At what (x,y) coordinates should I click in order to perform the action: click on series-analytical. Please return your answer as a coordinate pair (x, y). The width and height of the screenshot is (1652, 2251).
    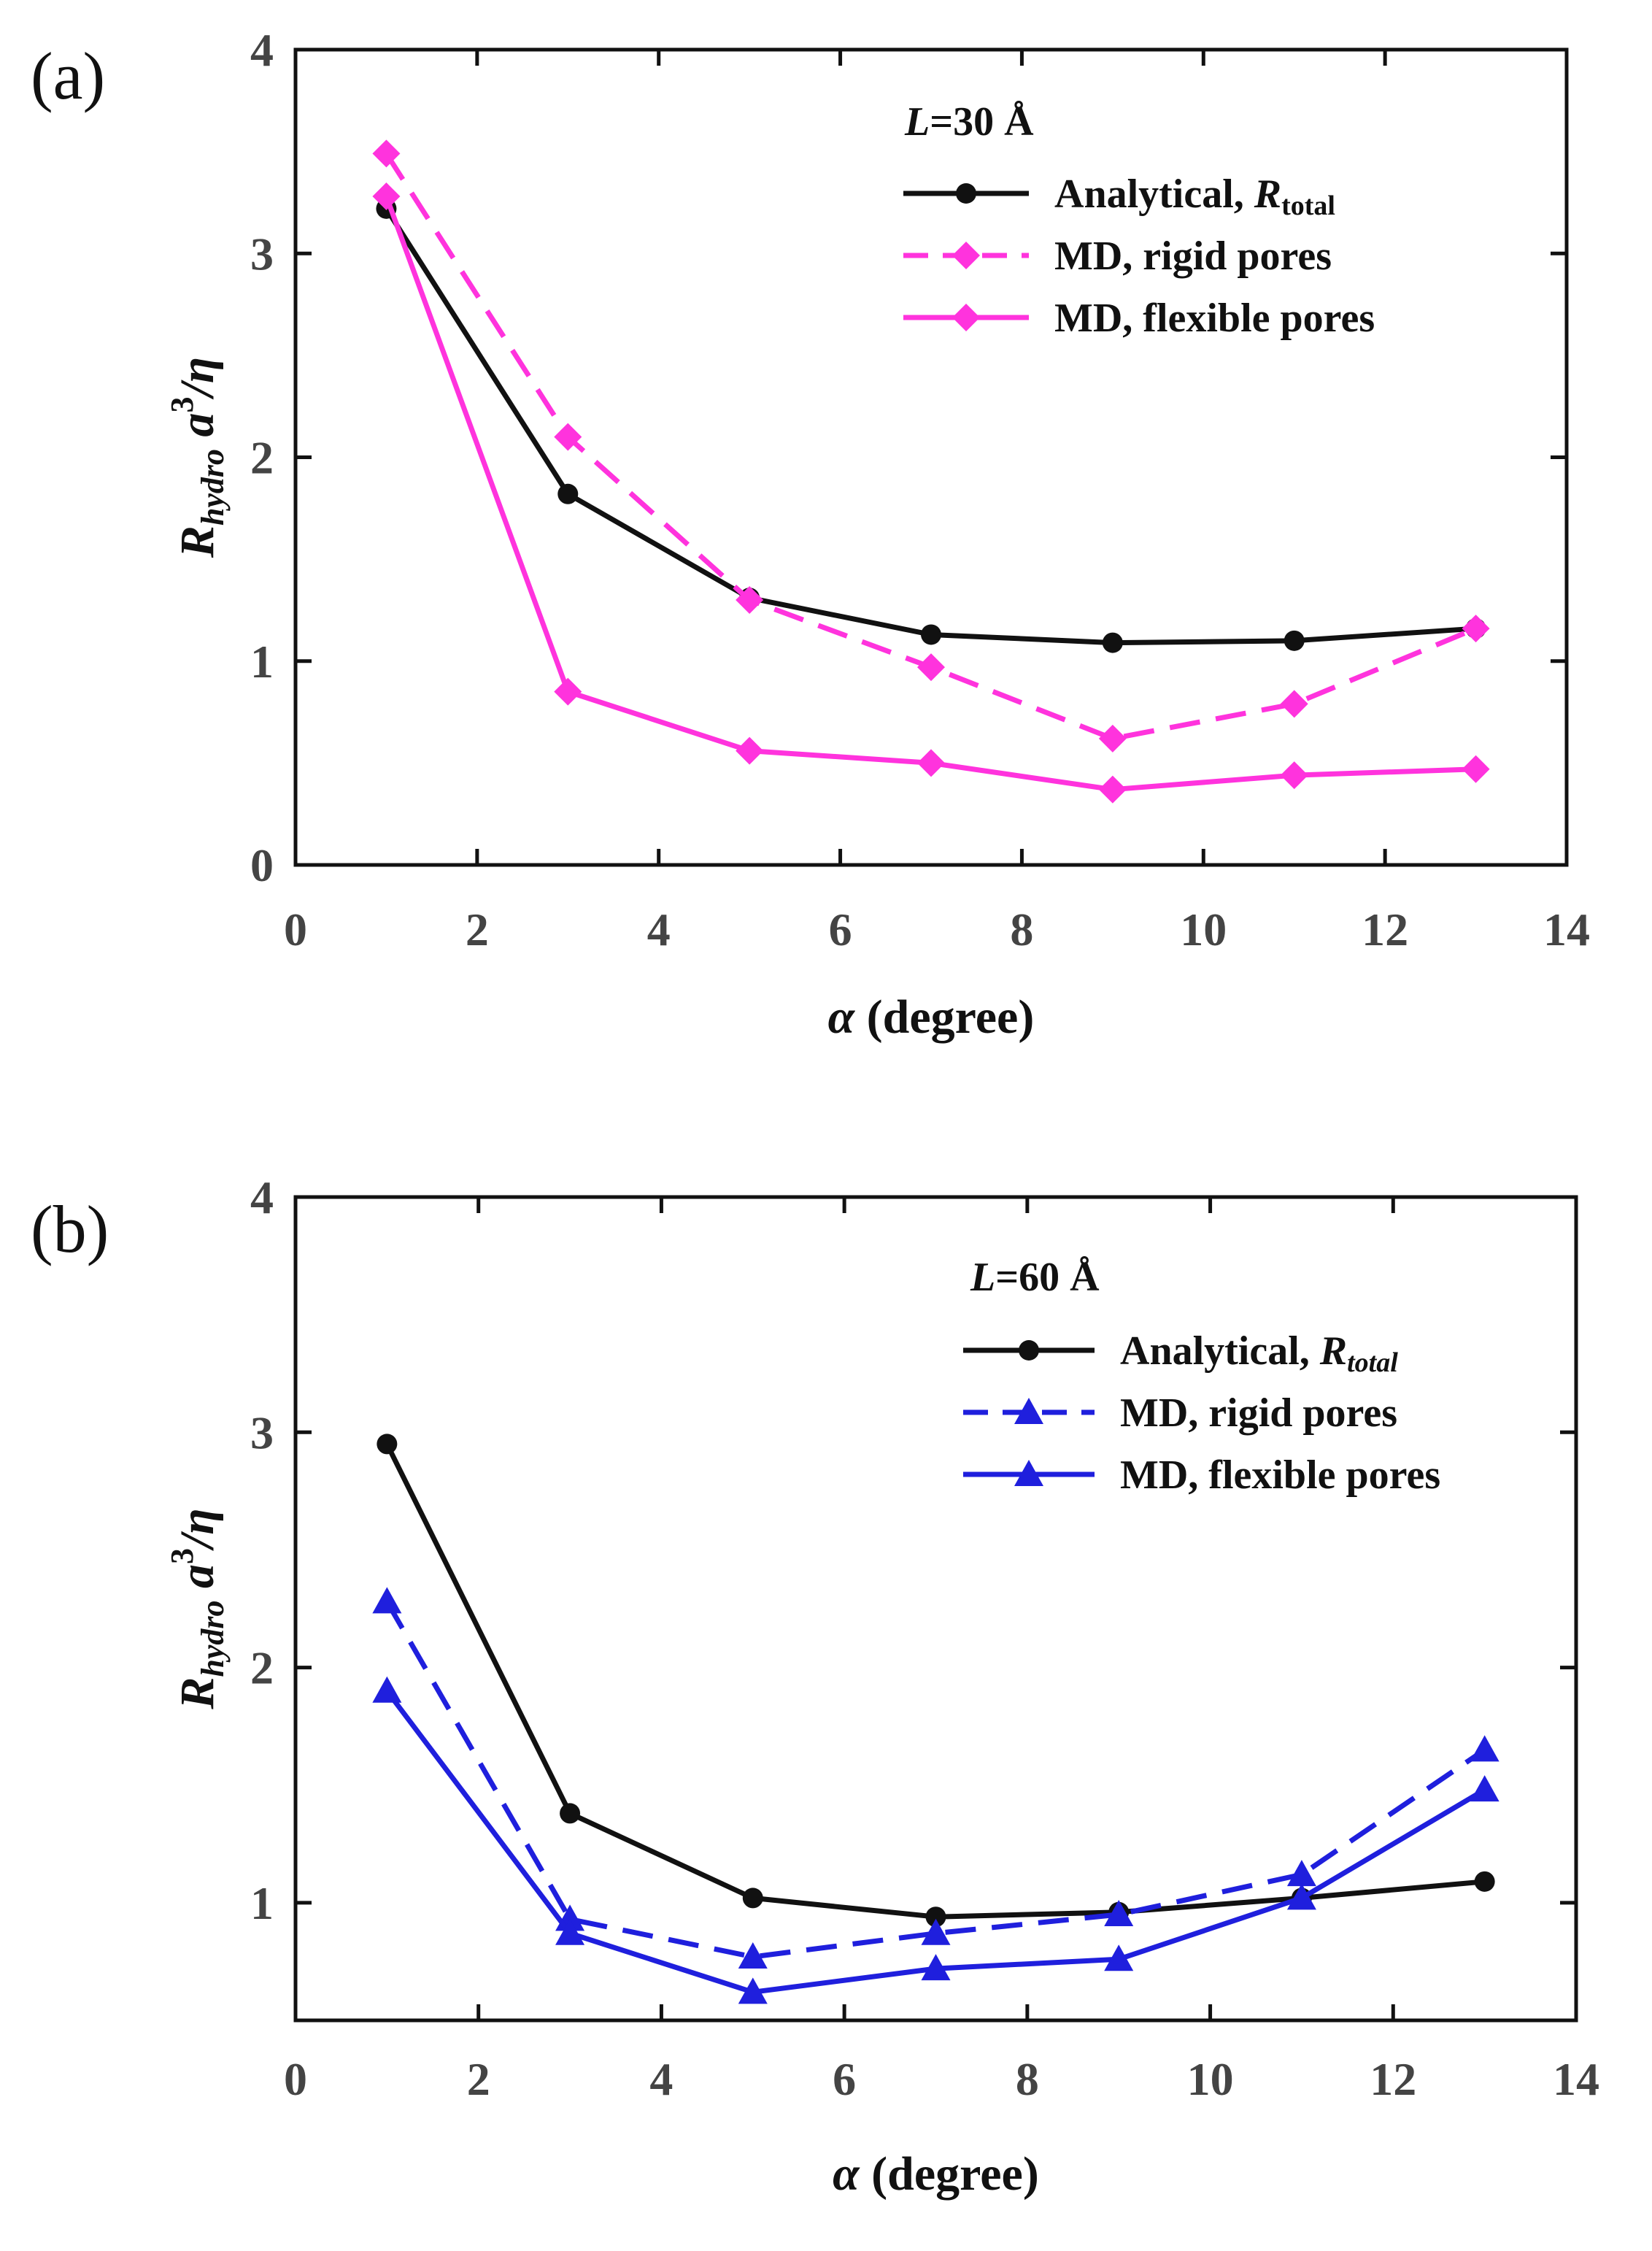
    Looking at the image, I should click on (936, 1681).